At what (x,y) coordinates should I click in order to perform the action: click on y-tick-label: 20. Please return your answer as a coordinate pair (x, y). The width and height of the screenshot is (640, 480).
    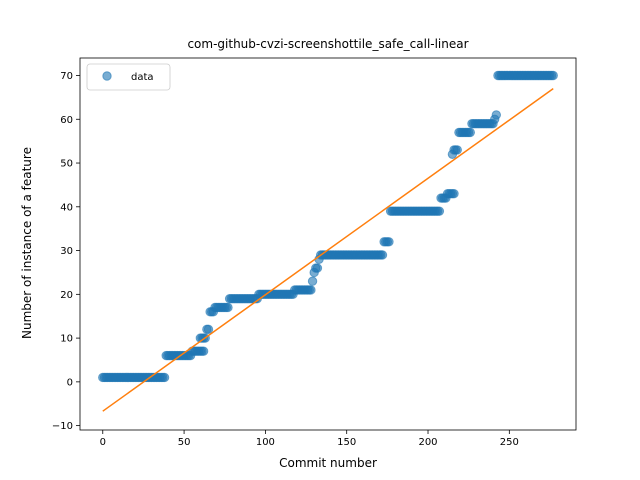
    Looking at the image, I should click on (66, 295).